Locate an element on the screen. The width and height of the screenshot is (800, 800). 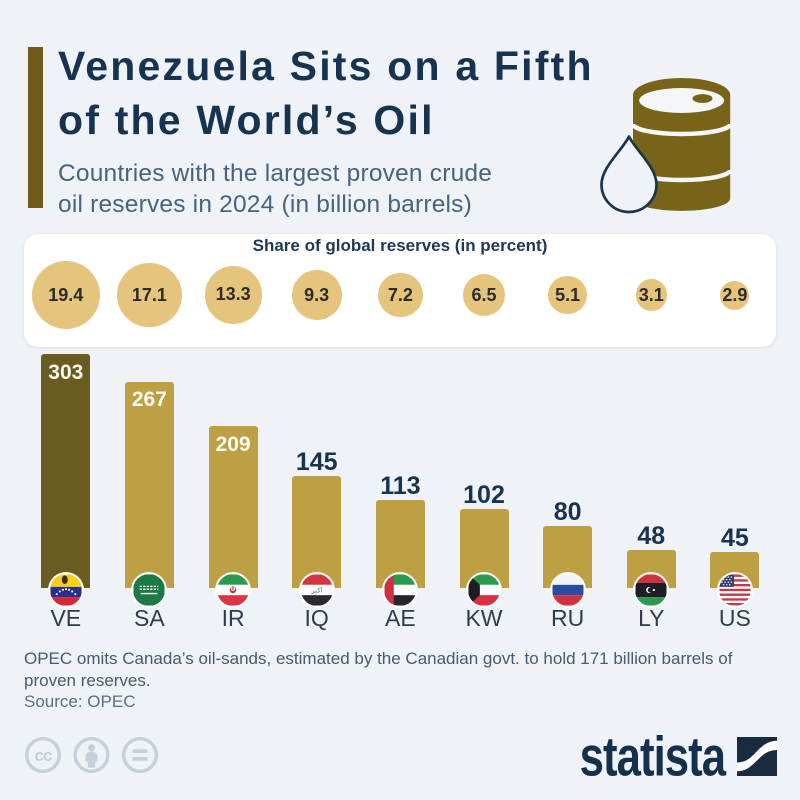
svg-text: cc is located at coordinates (43, 755).